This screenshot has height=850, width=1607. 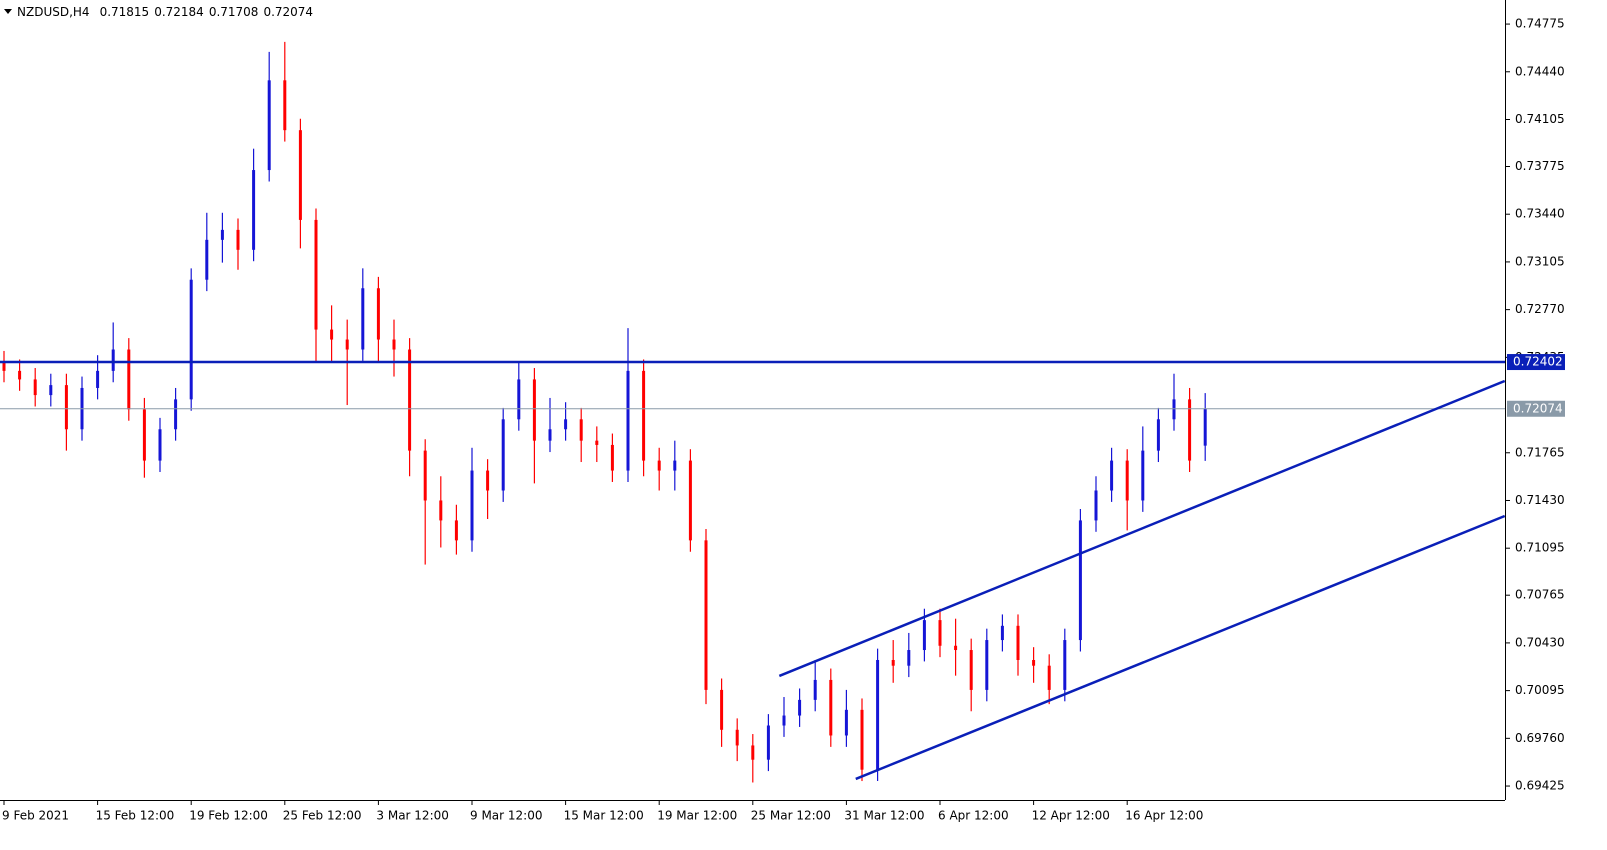 I want to click on y-tick-label: 0.70765, so click(x=1540, y=595).